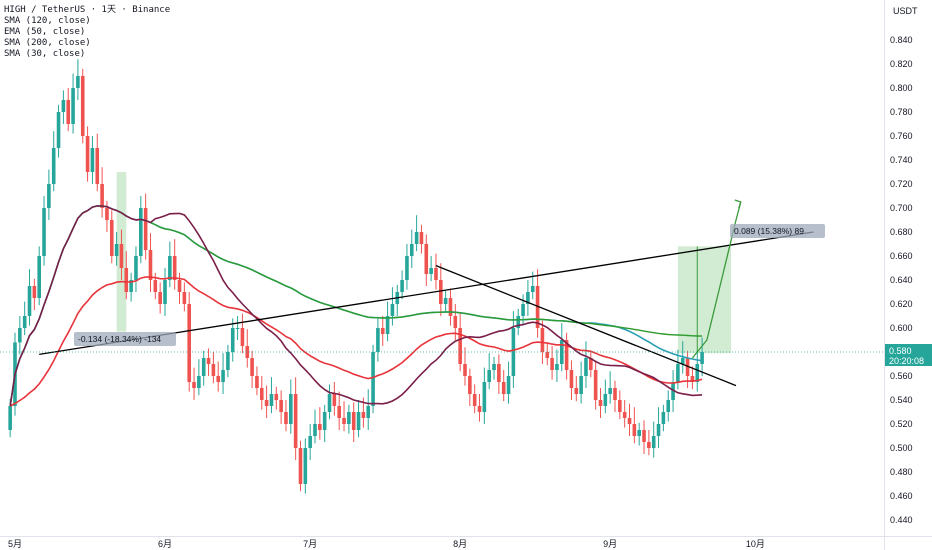 This screenshot has height=550, width=932. What do you see at coordinates (310, 544) in the screenshot?
I see `x-tick-label: 7月` at bounding box center [310, 544].